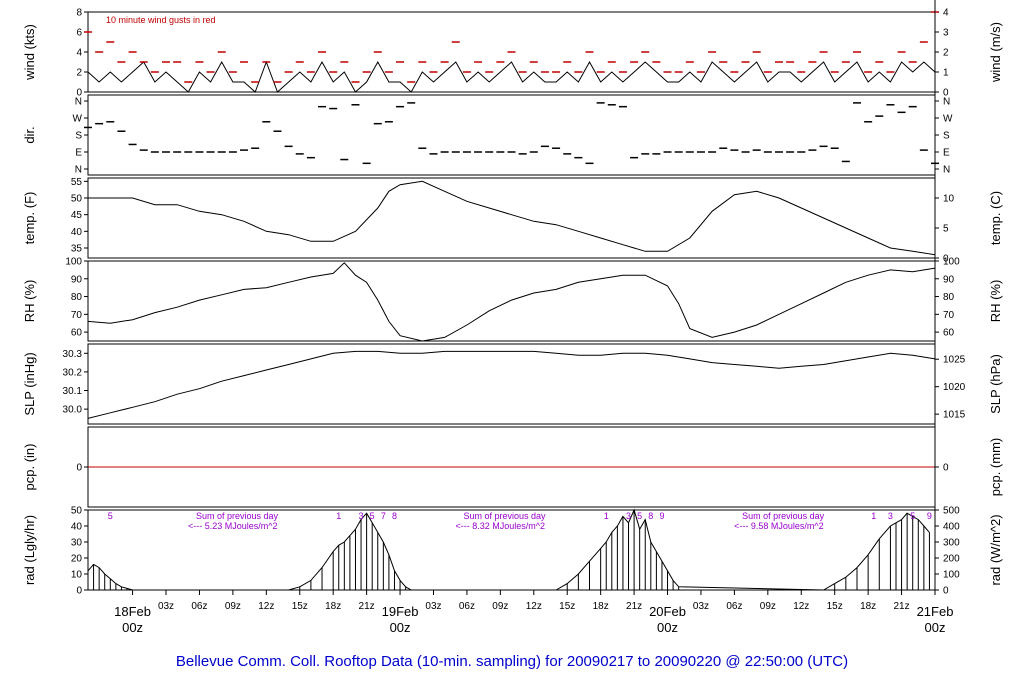 This screenshot has width=1024, height=700. What do you see at coordinates (949, 315) in the screenshot?
I see `y-tick-label-right: 70` at bounding box center [949, 315].